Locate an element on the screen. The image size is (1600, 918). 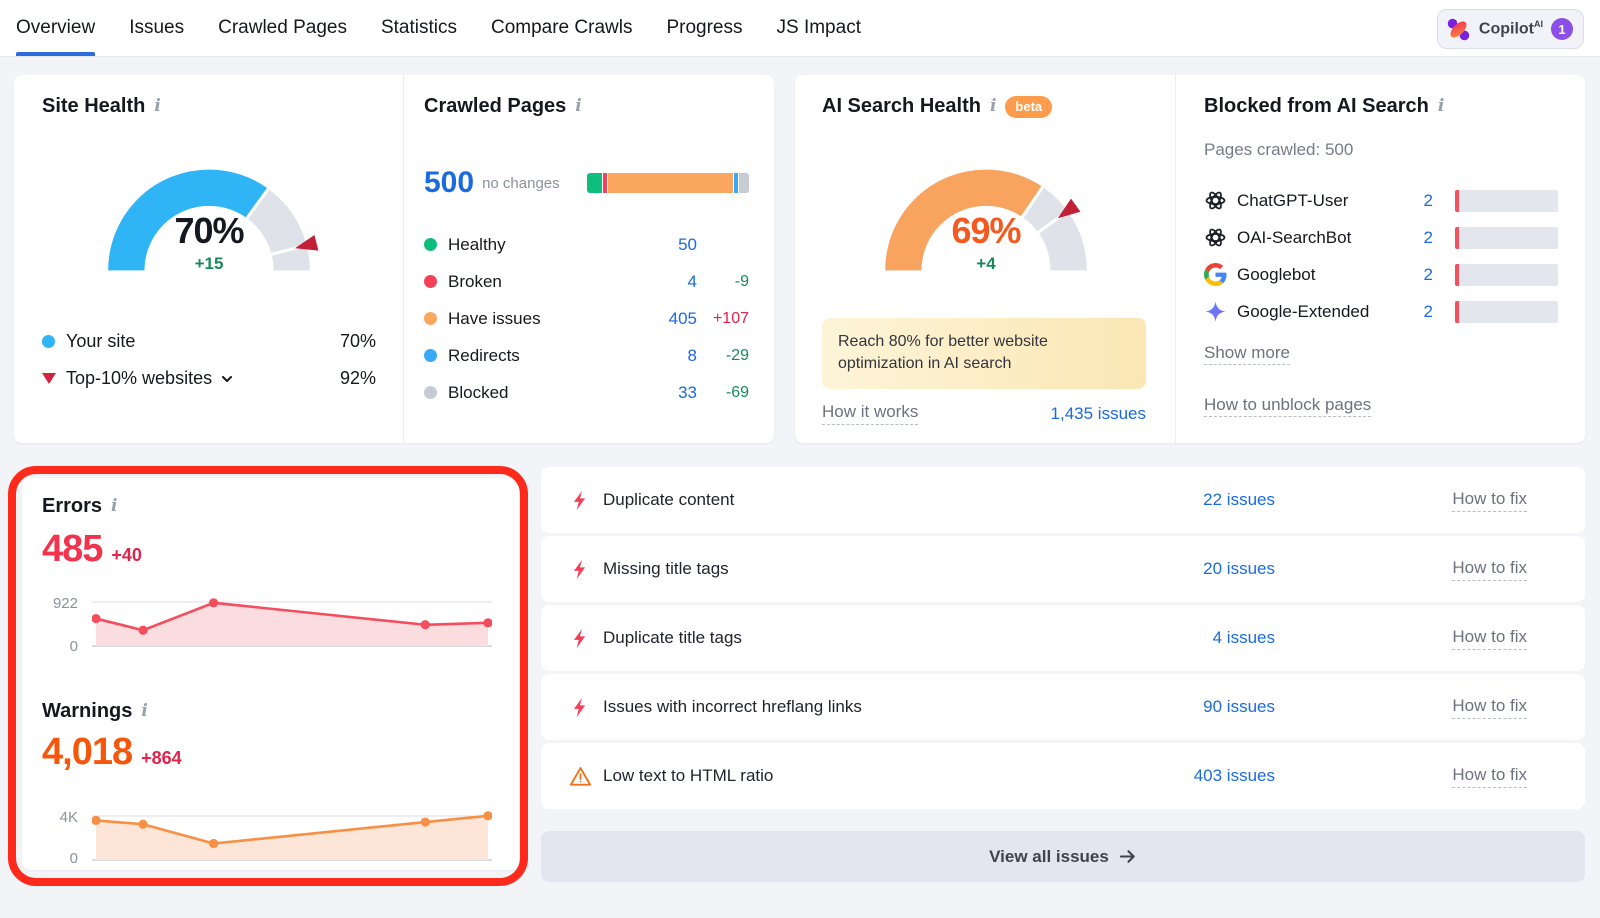
row-value: 33 is located at coordinates (687, 392).